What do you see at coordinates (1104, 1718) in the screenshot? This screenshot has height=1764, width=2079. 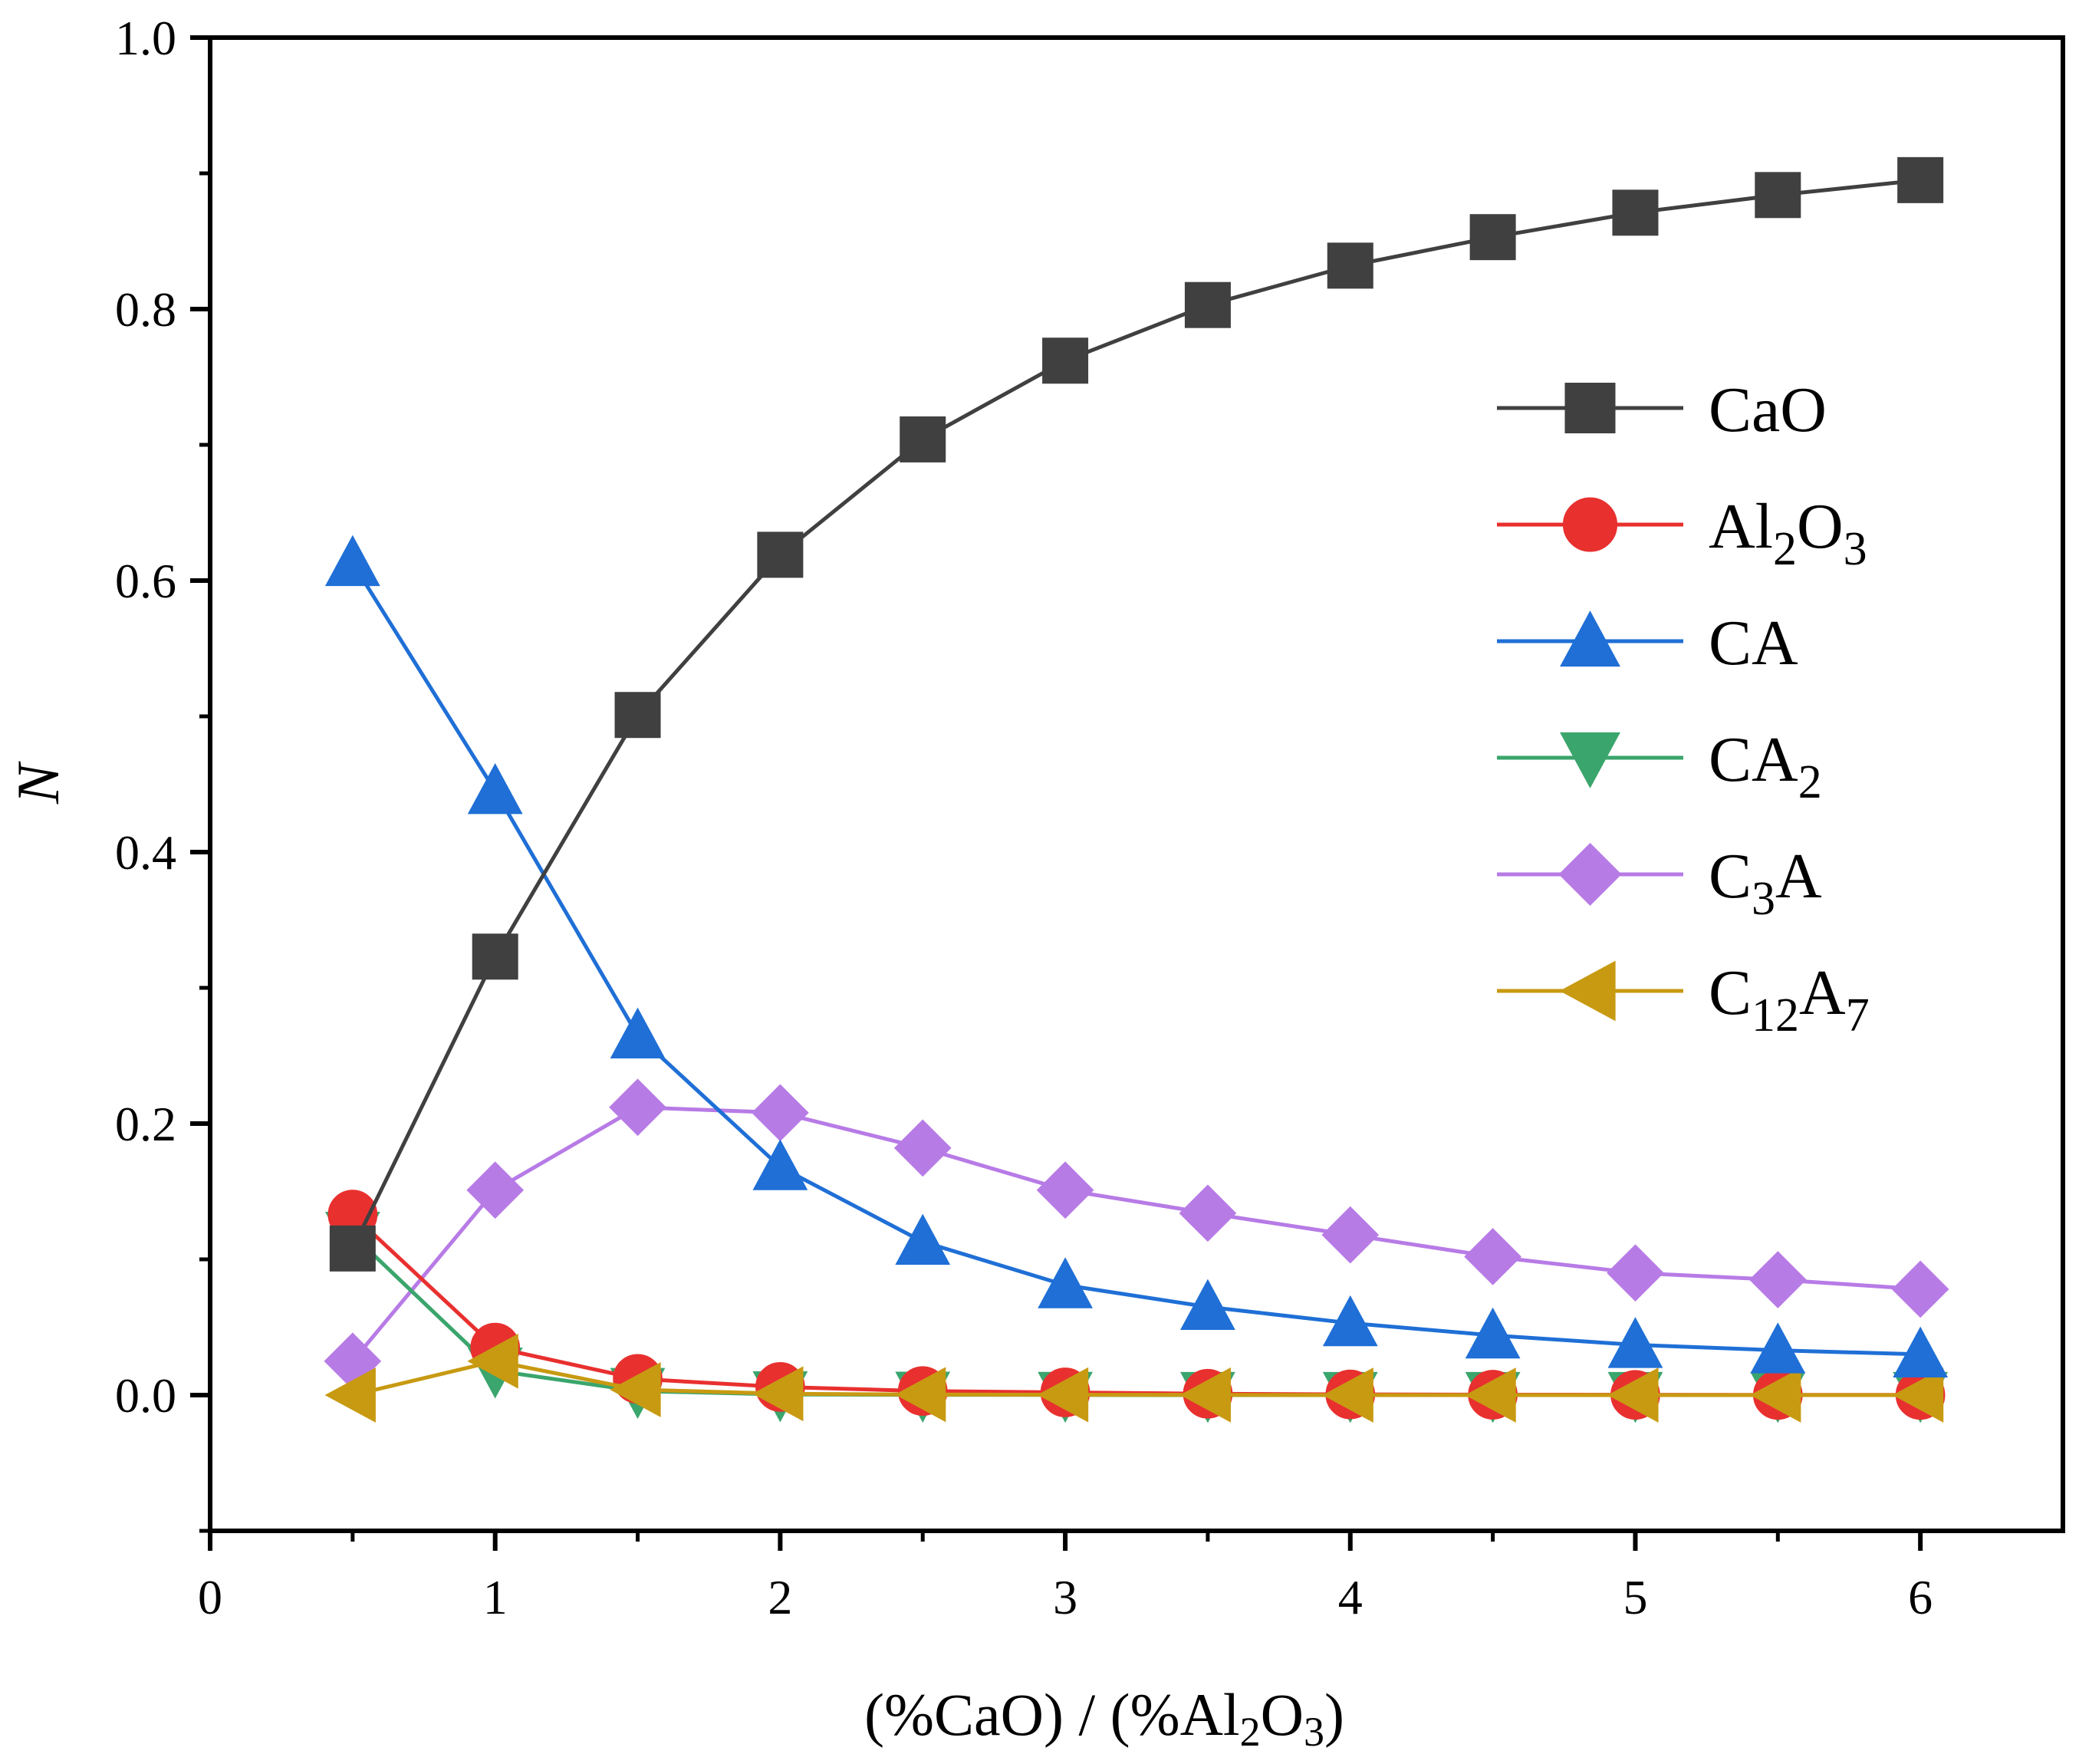 I see `x-axis-title: (%CaO) / (%Al2O3)` at bounding box center [1104, 1718].